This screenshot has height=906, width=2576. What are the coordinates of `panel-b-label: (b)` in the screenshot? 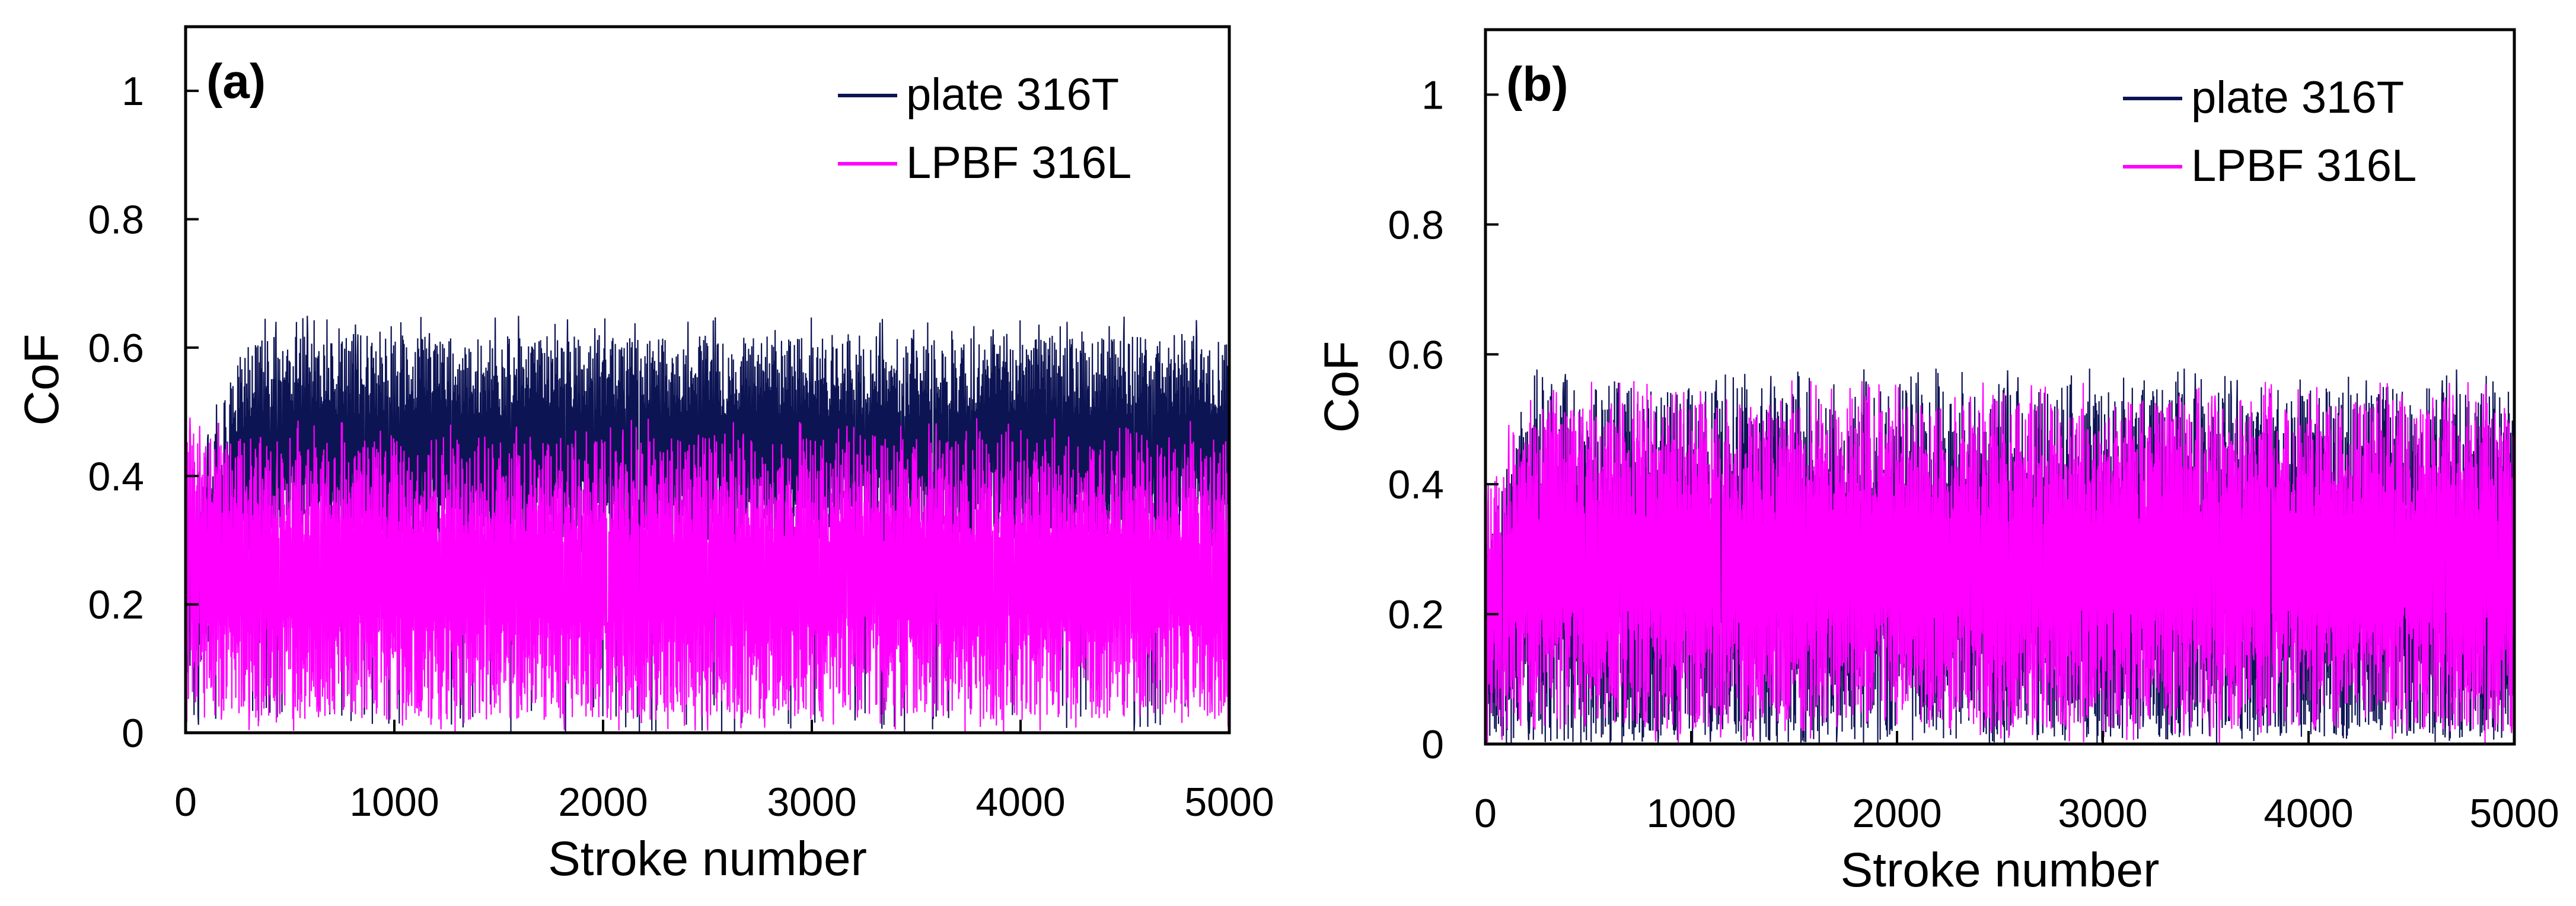 It's located at (1537, 85).